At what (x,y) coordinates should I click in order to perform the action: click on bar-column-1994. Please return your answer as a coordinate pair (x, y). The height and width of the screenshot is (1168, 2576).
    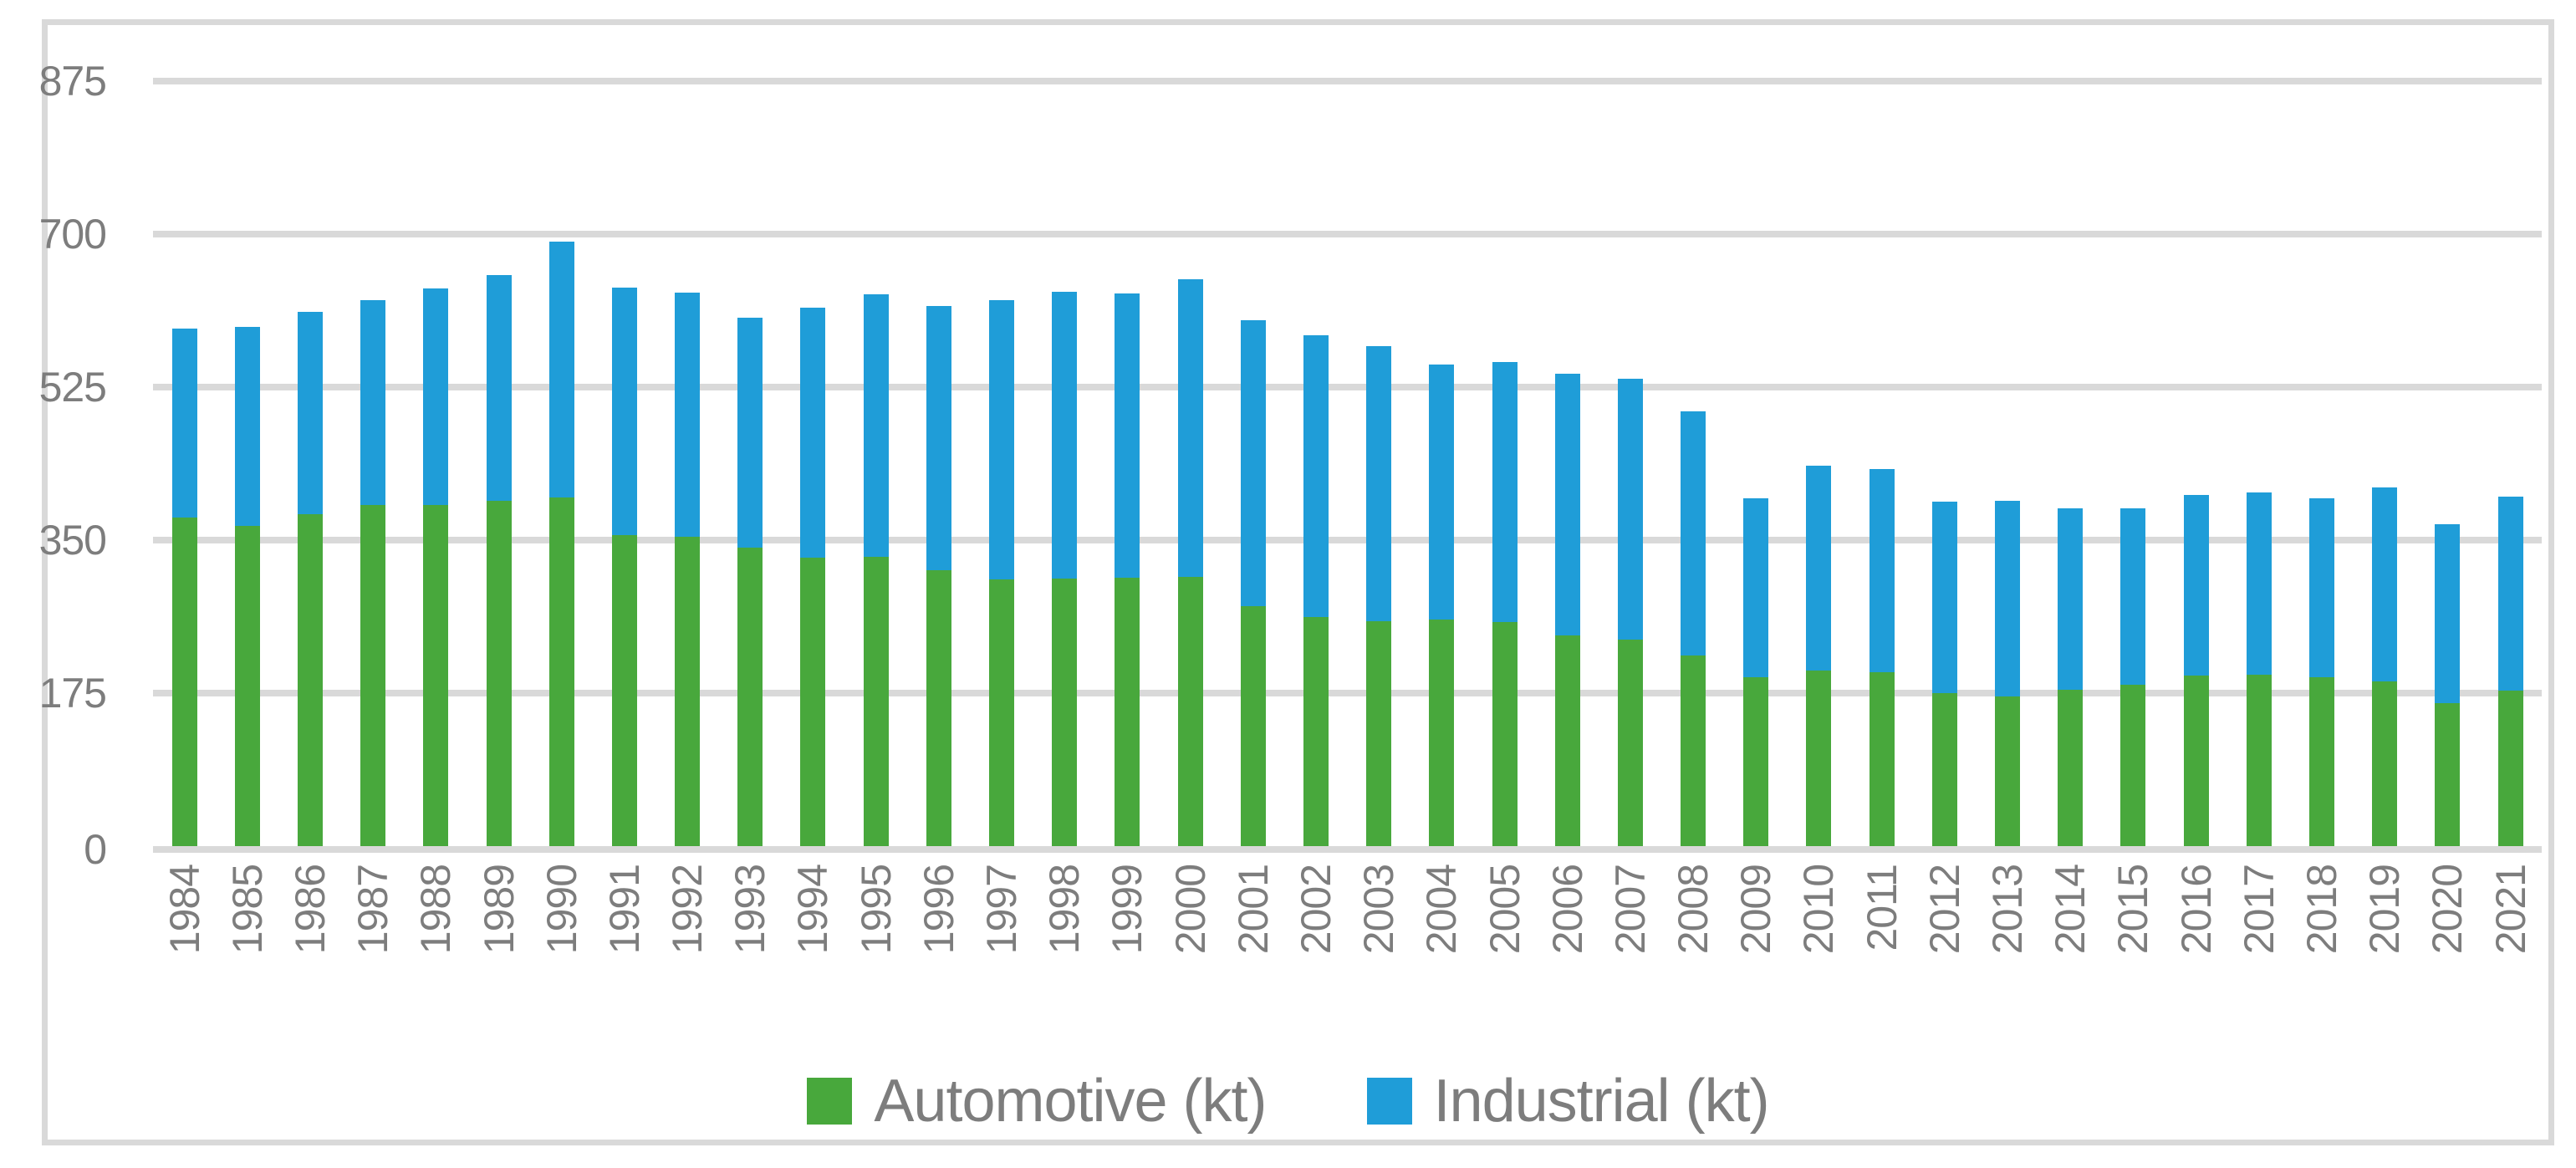
    Looking at the image, I should click on (813, 463).